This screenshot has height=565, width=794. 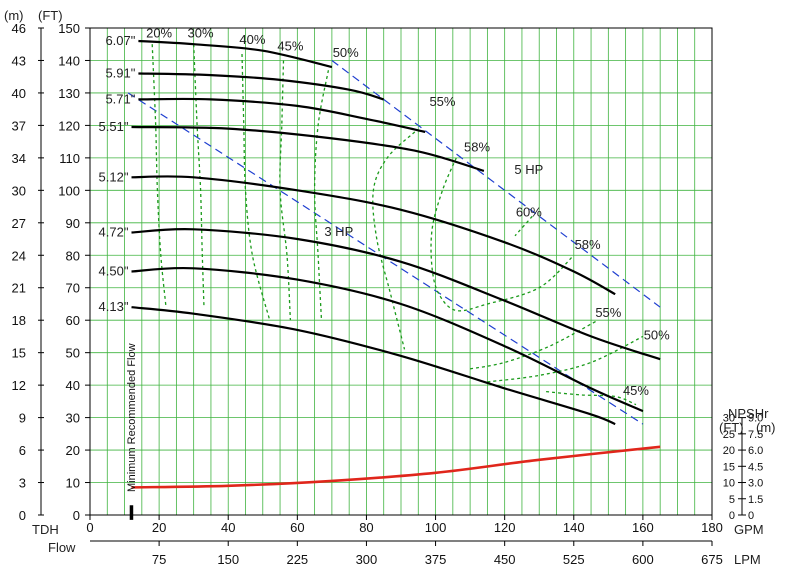 What do you see at coordinates (366, 527) in the screenshot?
I see `x-gpm-tick-label: 80` at bounding box center [366, 527].